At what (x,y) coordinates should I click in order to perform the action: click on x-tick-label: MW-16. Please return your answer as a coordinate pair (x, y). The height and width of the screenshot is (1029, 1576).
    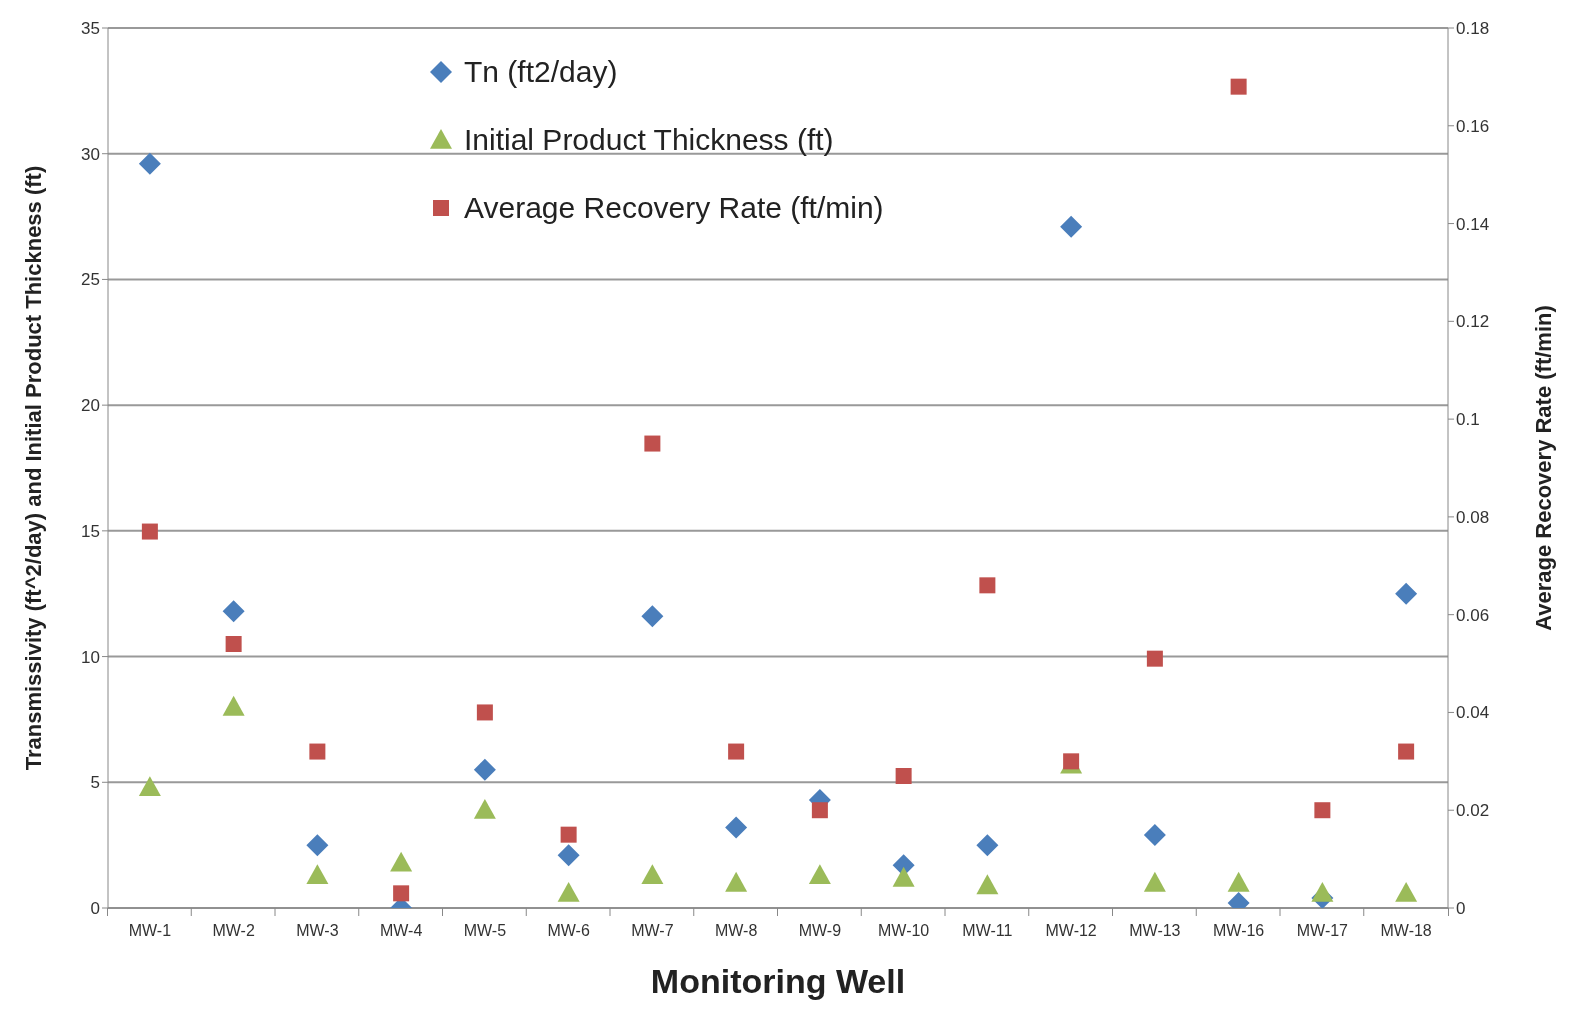
    Looking at the image, I should click on (1238, 930).